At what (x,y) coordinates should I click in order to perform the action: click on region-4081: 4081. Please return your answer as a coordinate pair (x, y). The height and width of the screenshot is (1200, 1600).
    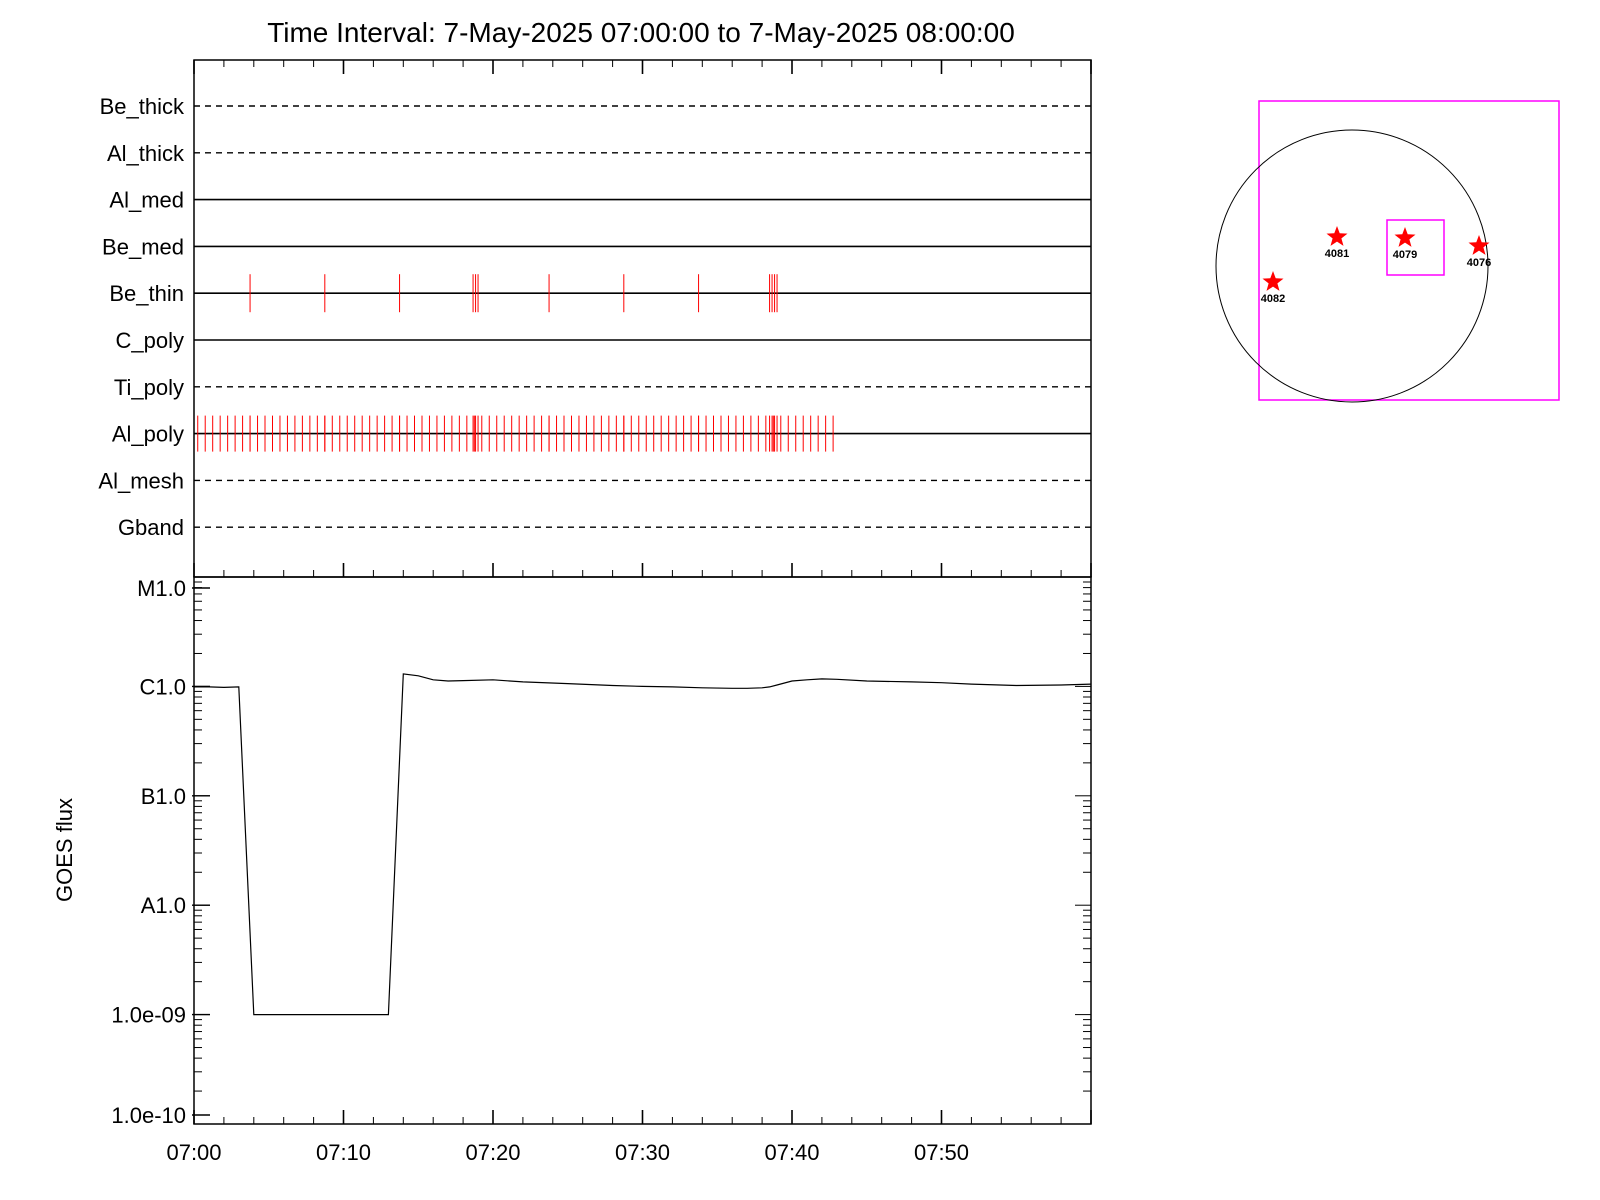
    Looking at the image, I should click on (1337, 243).